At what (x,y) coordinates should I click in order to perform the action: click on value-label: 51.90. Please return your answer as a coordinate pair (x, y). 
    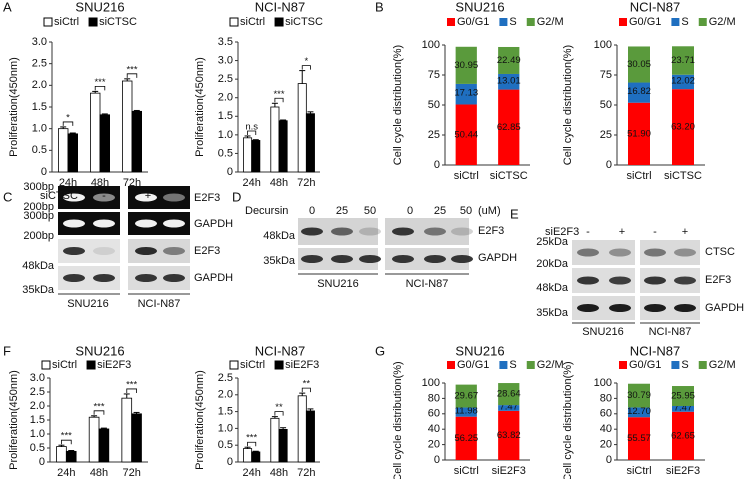
    Looking at the image, I should click on (639, 133).